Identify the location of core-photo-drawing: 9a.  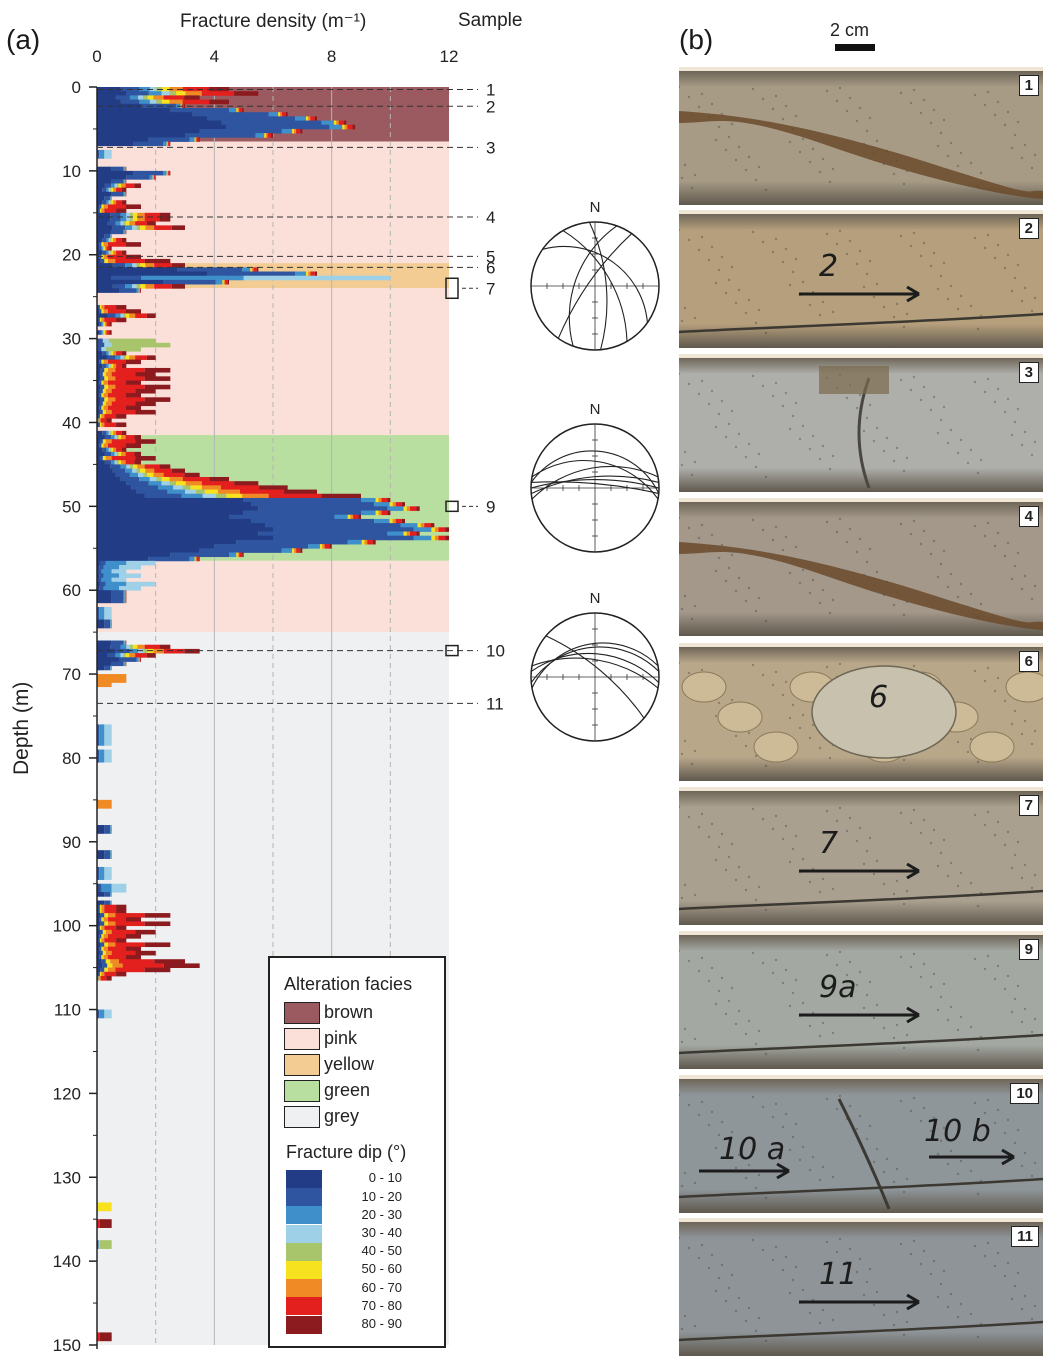
(861, 1002).